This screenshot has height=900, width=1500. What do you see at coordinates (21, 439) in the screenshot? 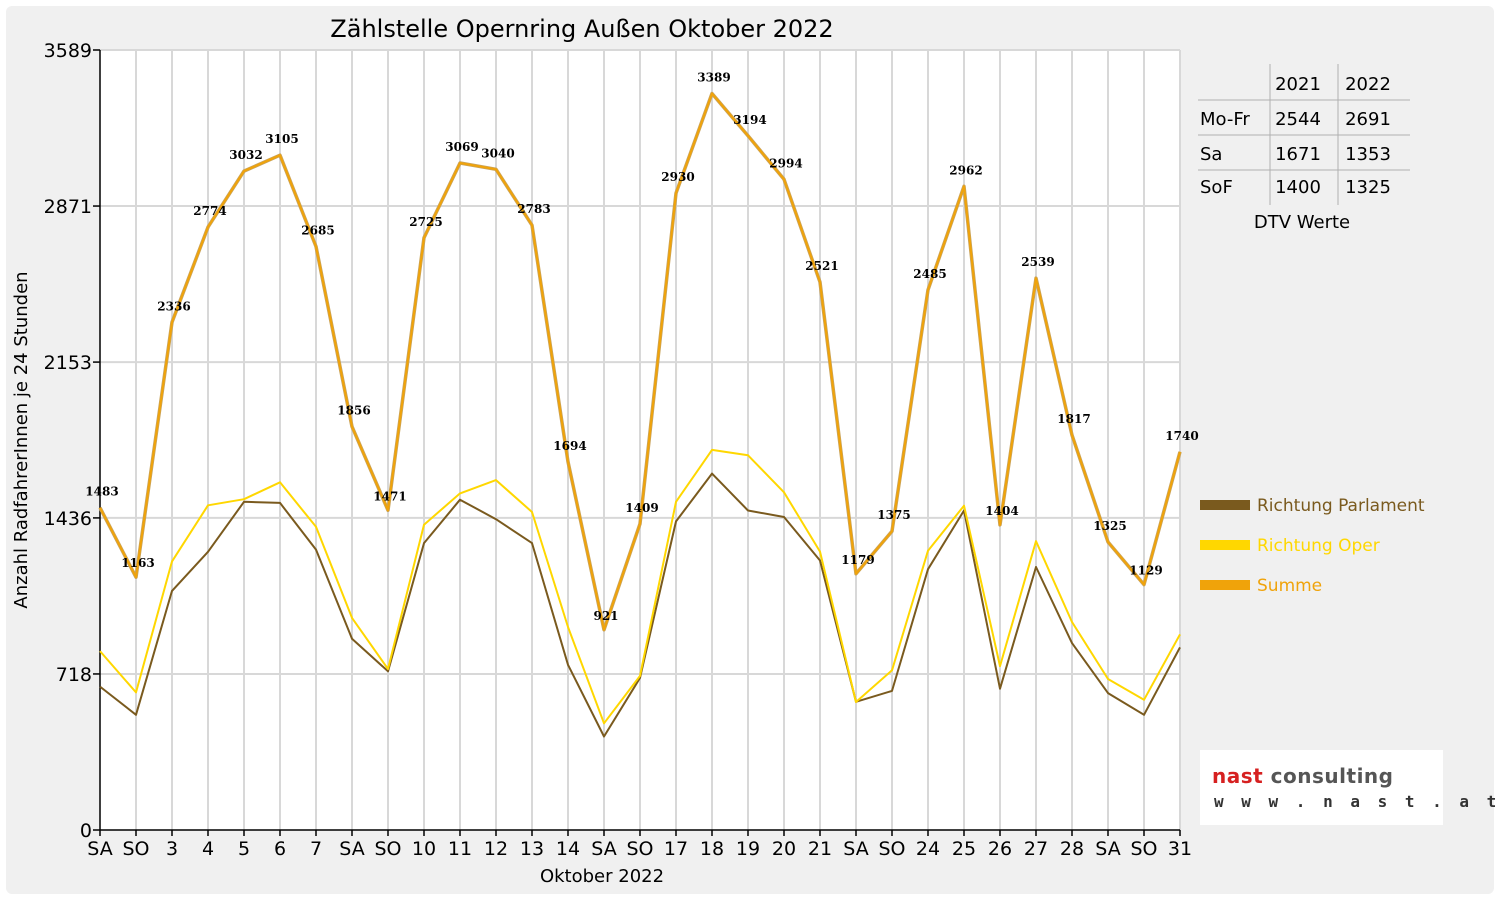
I see `y-axis-label: Anzahl RadfahrerInnen je 24 Stunden` at bounding box center [21, 439].